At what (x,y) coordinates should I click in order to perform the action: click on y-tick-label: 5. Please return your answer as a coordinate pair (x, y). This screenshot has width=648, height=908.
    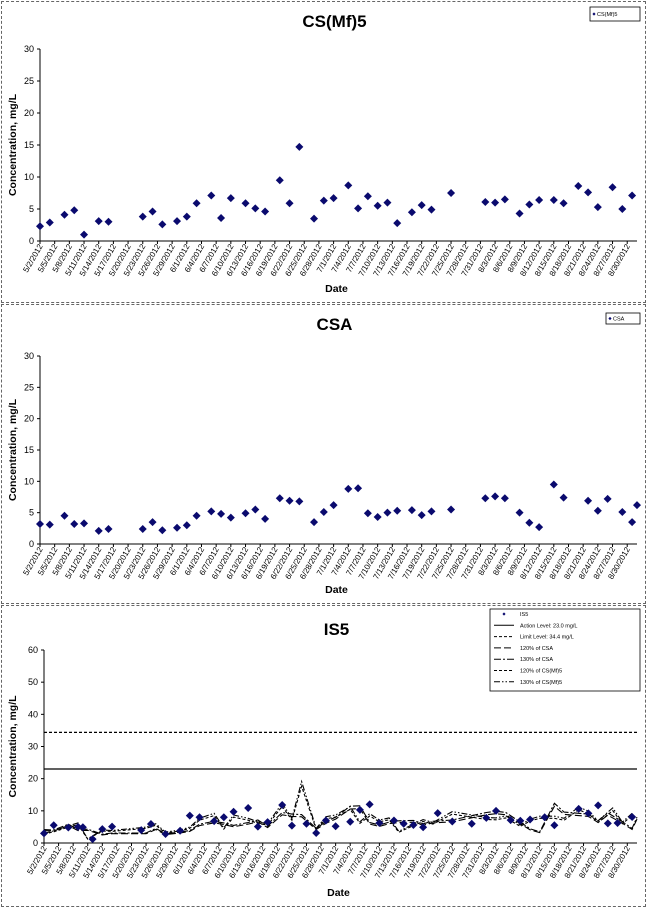
    Looking at the image, I should click on (31, 209).